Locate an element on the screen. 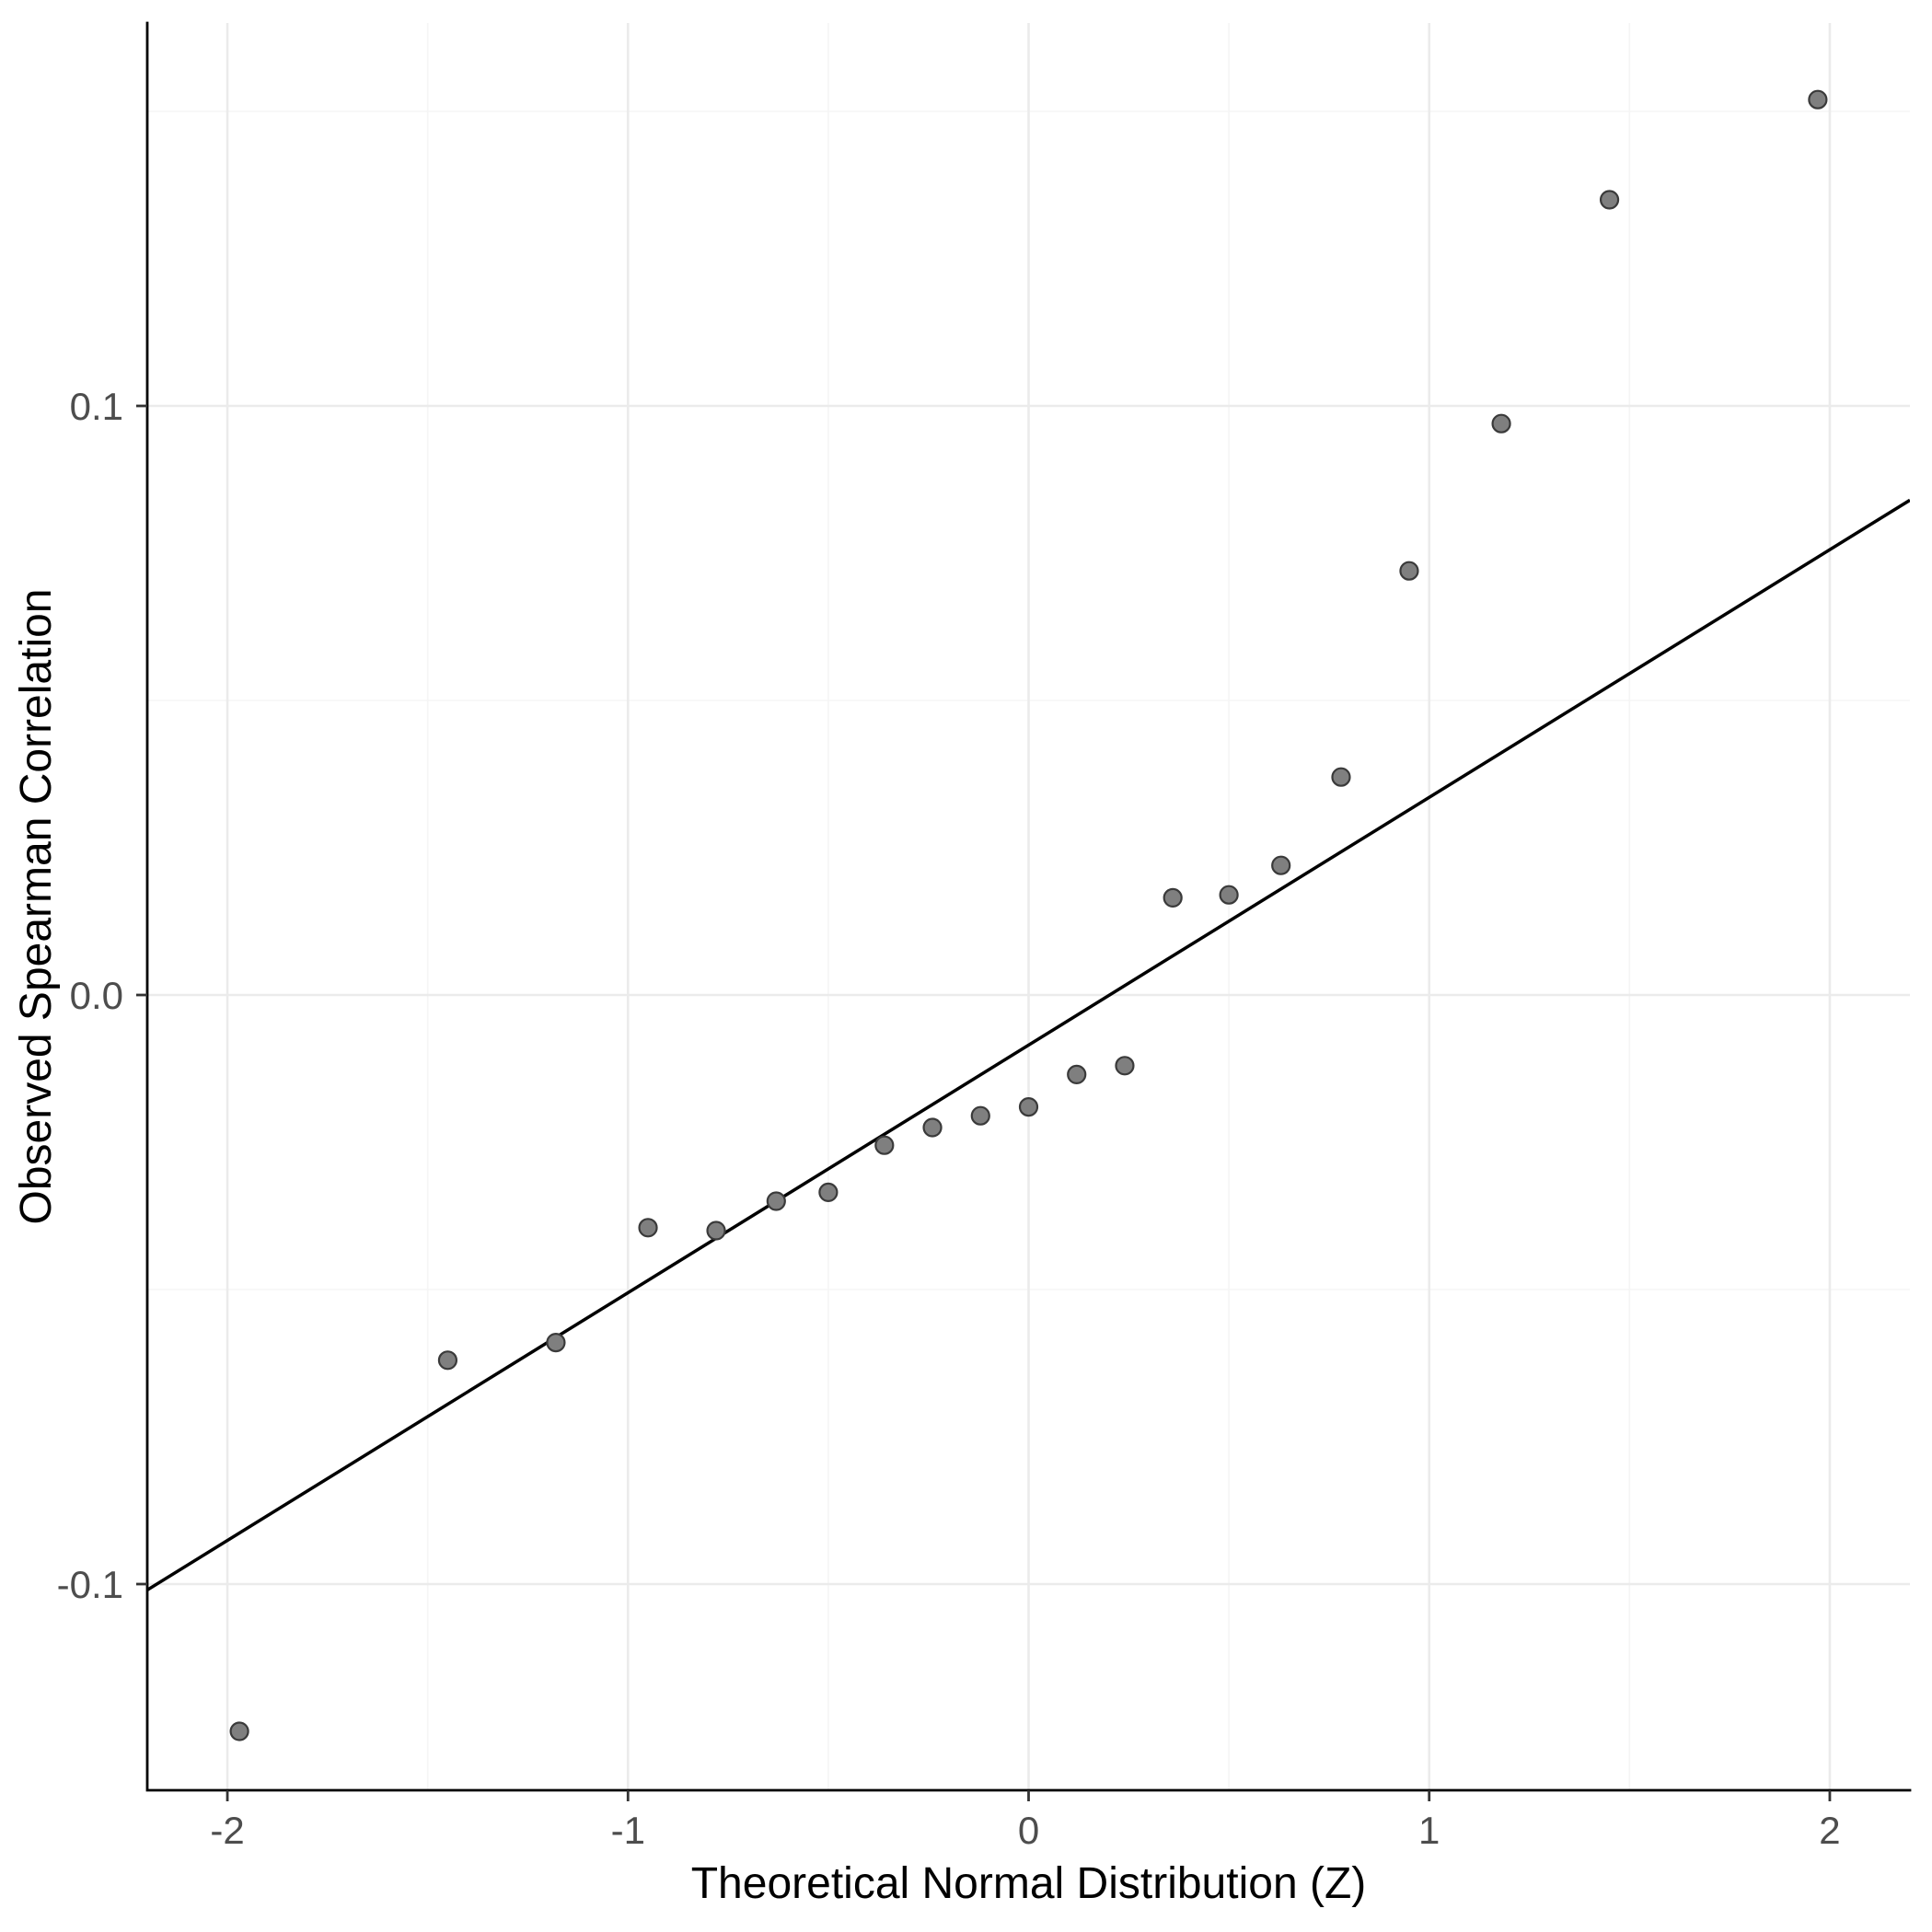 The width and height of the screenshot is (1932, 1932). x-tick-label: -2 is located at coordinates (227, 1831).